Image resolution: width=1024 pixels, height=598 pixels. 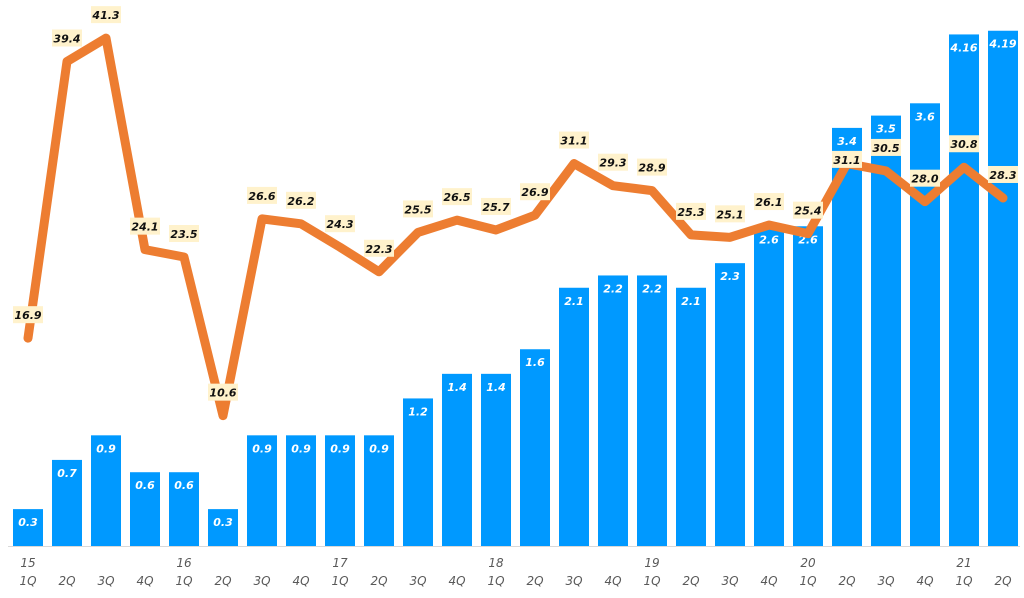 I want to click on line-value-label: 28.0, so click(x=924, y=179).